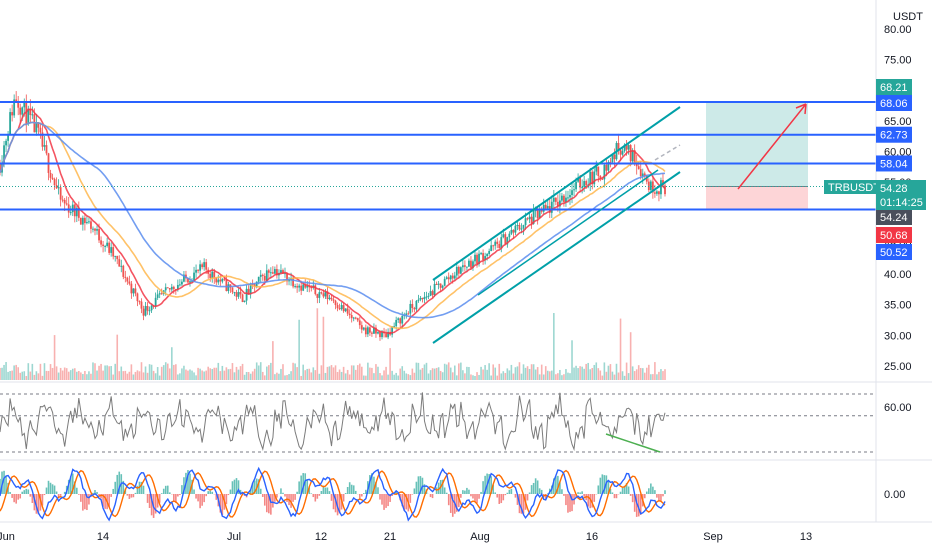  I want to click on channel-upper-line, so click(556, 193).